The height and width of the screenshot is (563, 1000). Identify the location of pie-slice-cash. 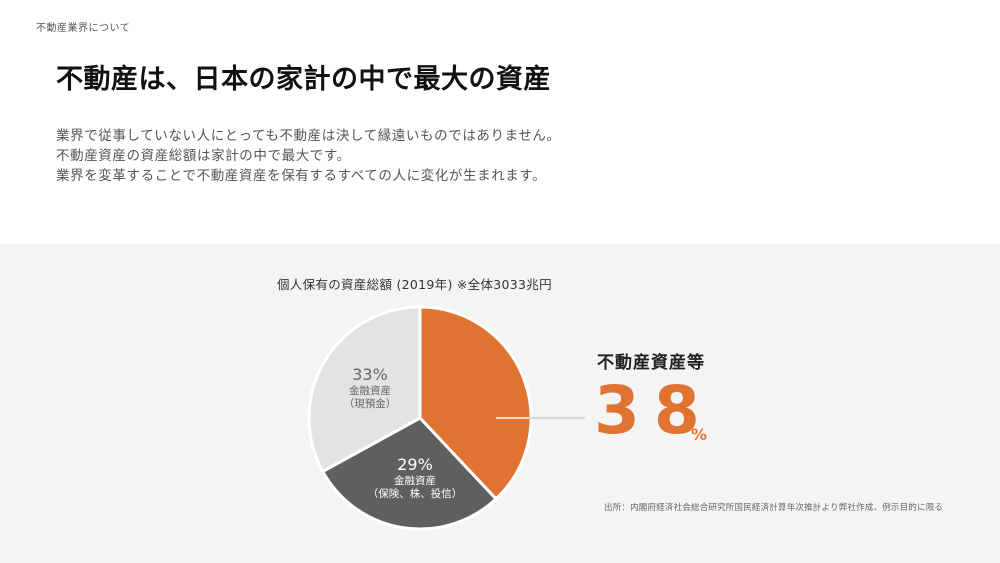
(364, 389).